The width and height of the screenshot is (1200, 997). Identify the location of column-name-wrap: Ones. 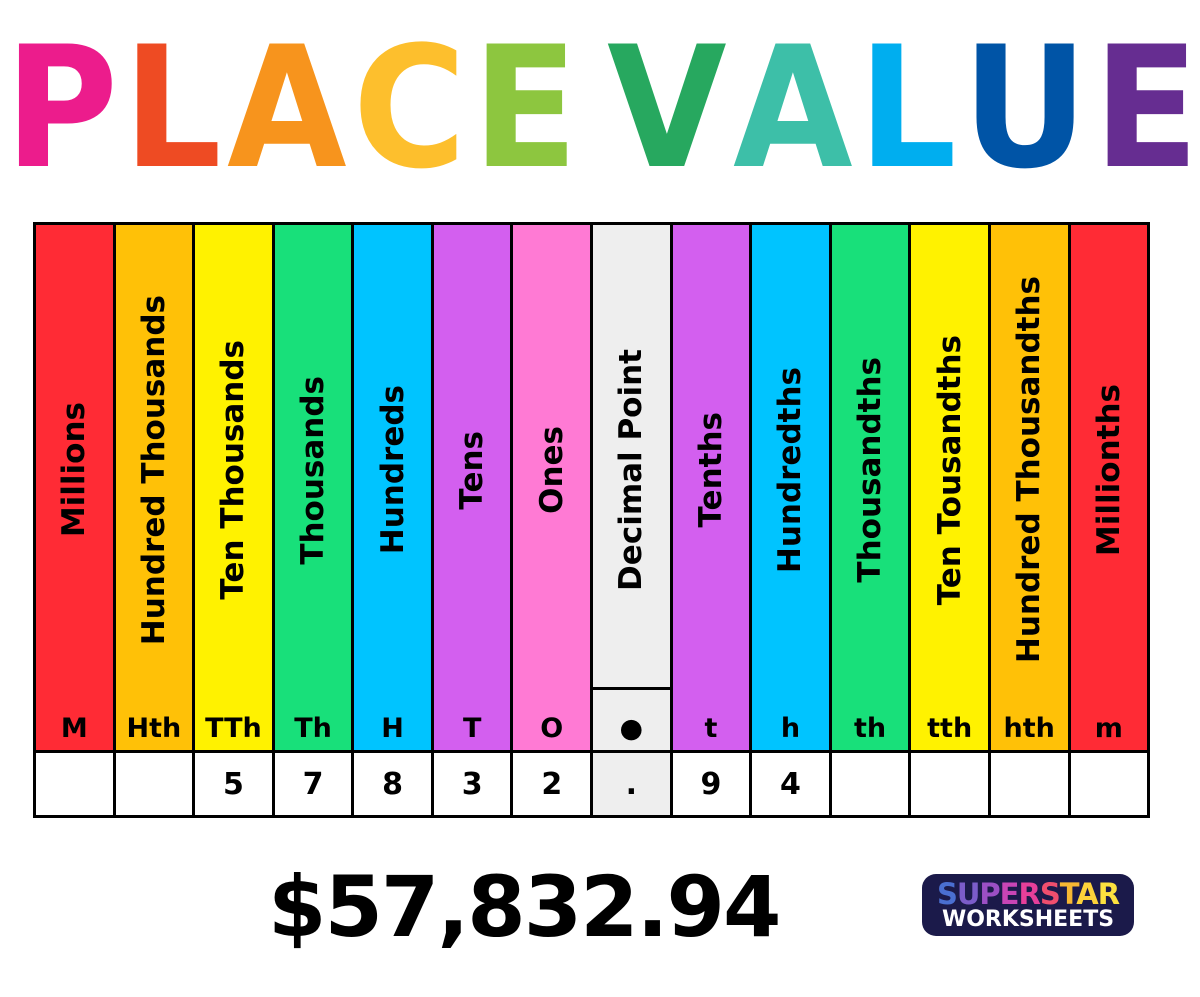
(551, 470).